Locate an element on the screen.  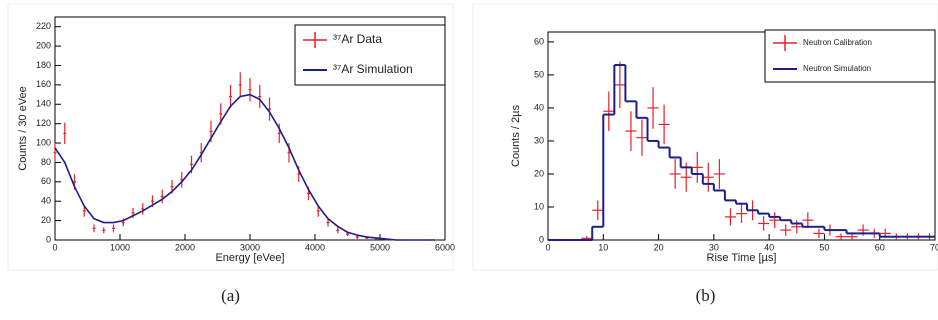
x-tick-label: 4000 is located at coordinates (315, 247).